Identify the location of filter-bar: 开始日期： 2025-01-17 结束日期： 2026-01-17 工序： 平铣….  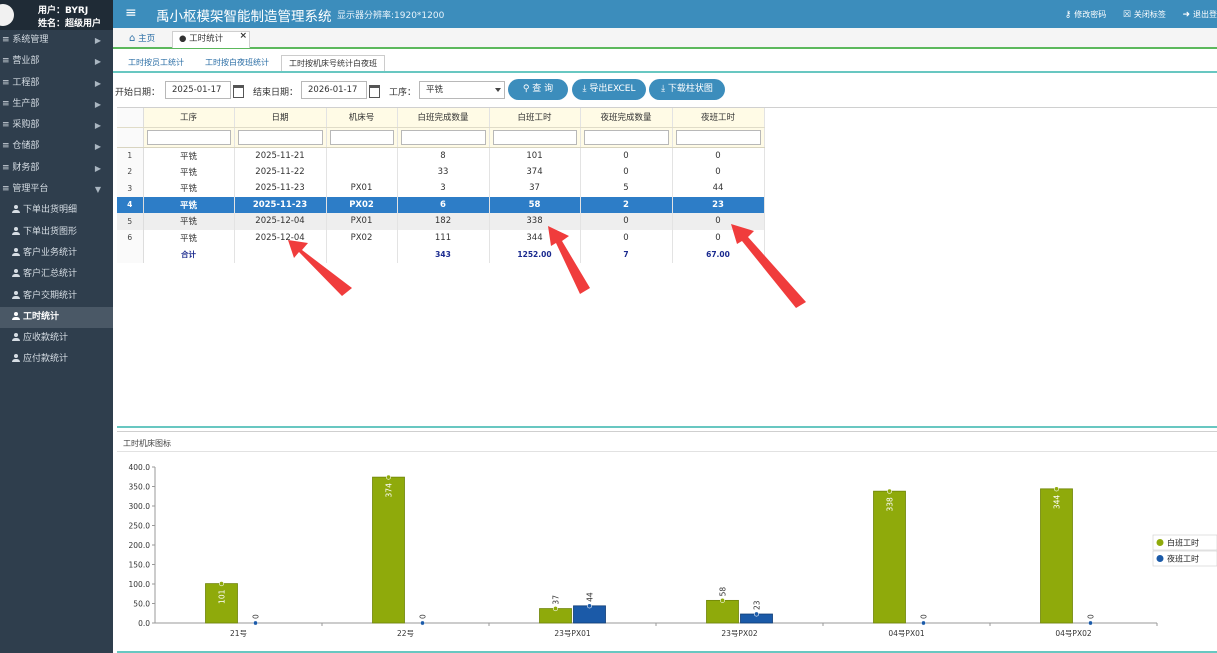
(665, 91).